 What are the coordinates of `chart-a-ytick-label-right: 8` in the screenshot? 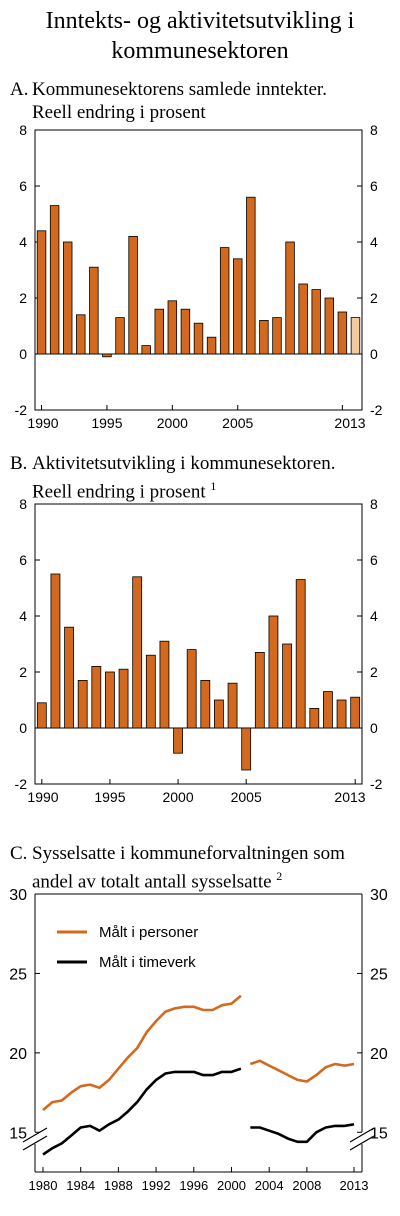 It's located at (374, 130).